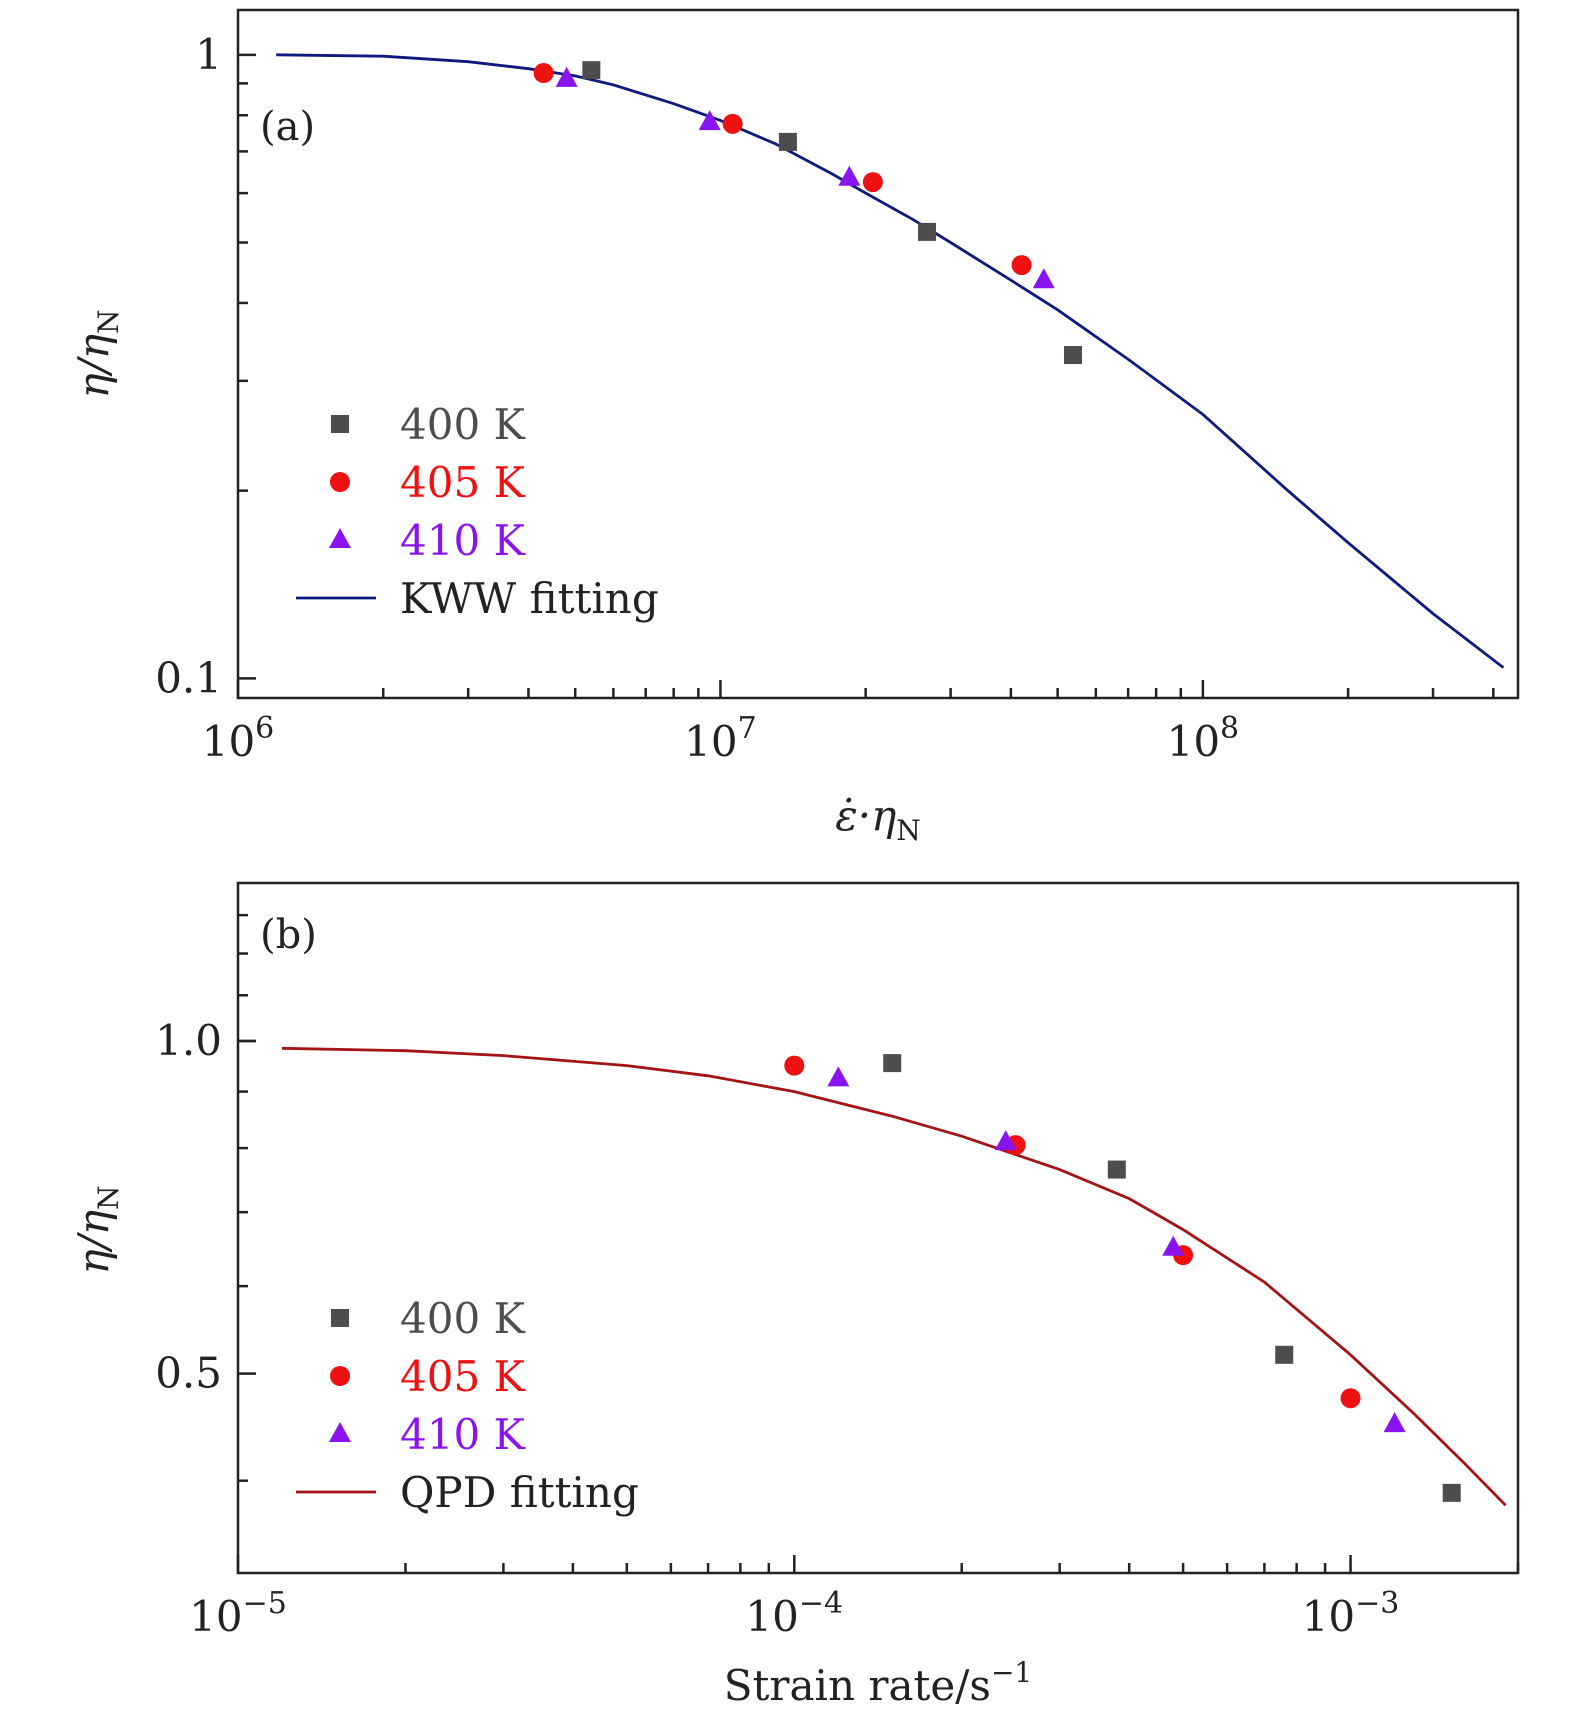 The image size is (1575, 1722). What do you see at coordinates (287, 127) in the screenshot?
I see `panel-label: (a)` at bounding box center [287, 127].